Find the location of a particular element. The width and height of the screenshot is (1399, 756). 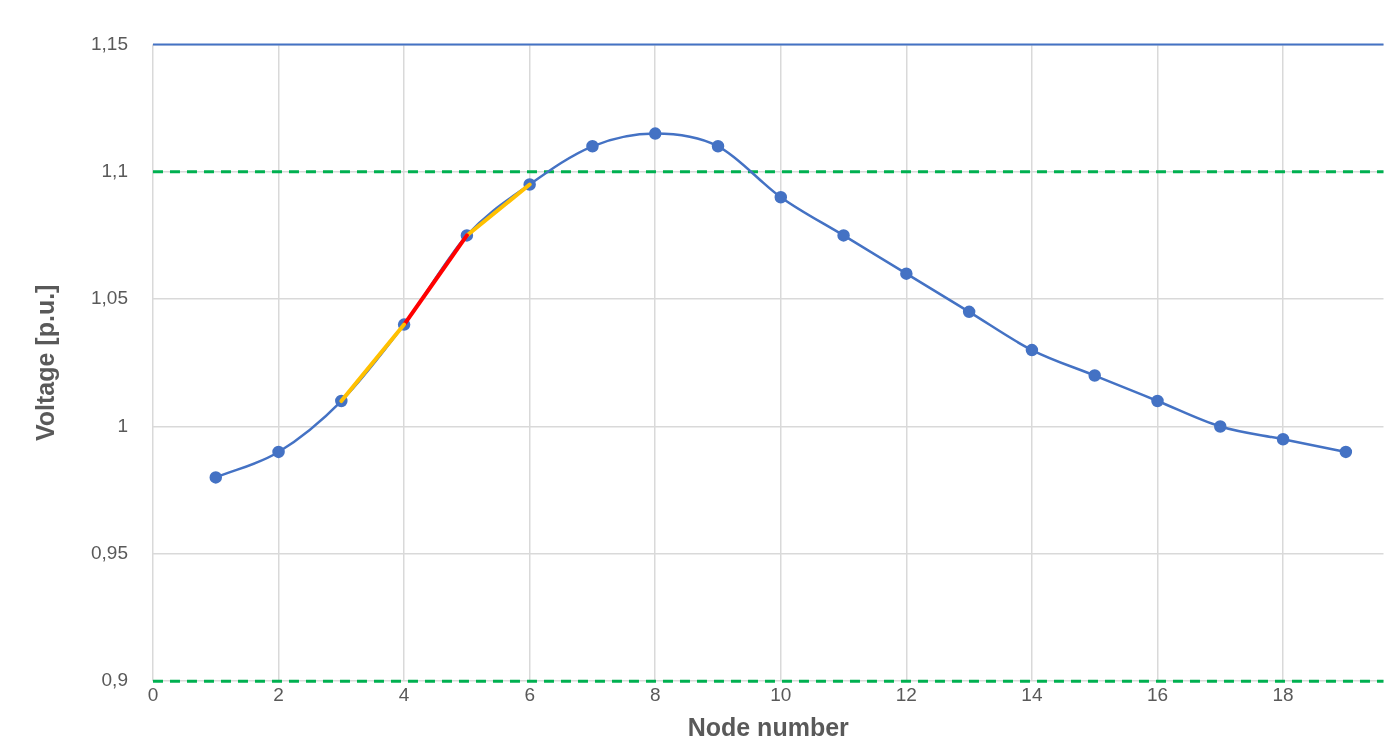

x-axis-title: Node number is located at coordinates (768, 726).